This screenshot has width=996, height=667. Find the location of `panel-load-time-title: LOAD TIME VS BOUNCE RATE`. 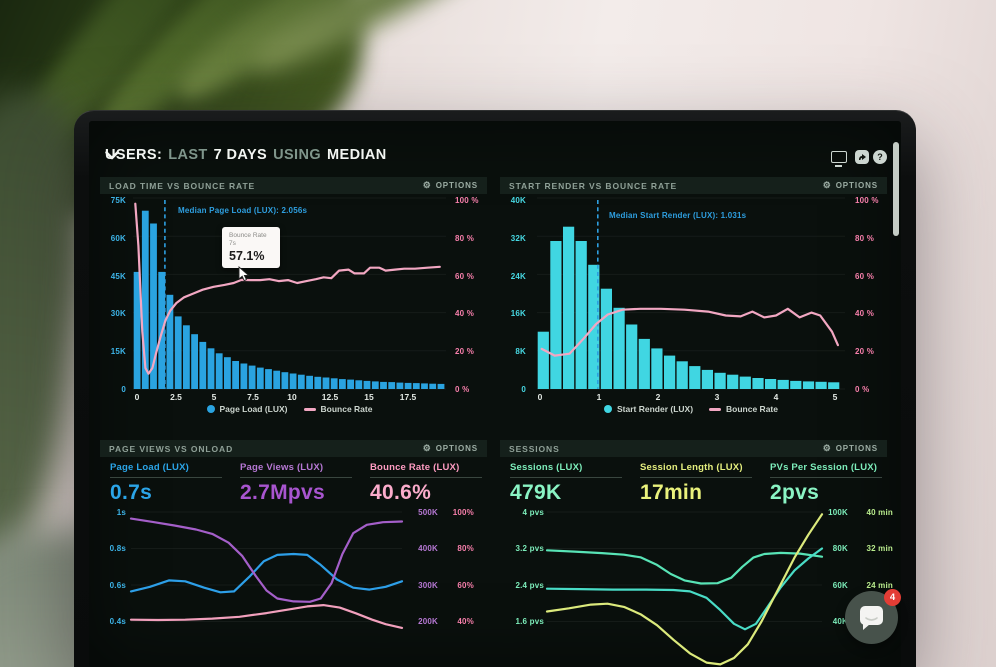

panel-load-time-title: LOAD TIME VS BOUNCE RATE is located at coordinates (182, 185).